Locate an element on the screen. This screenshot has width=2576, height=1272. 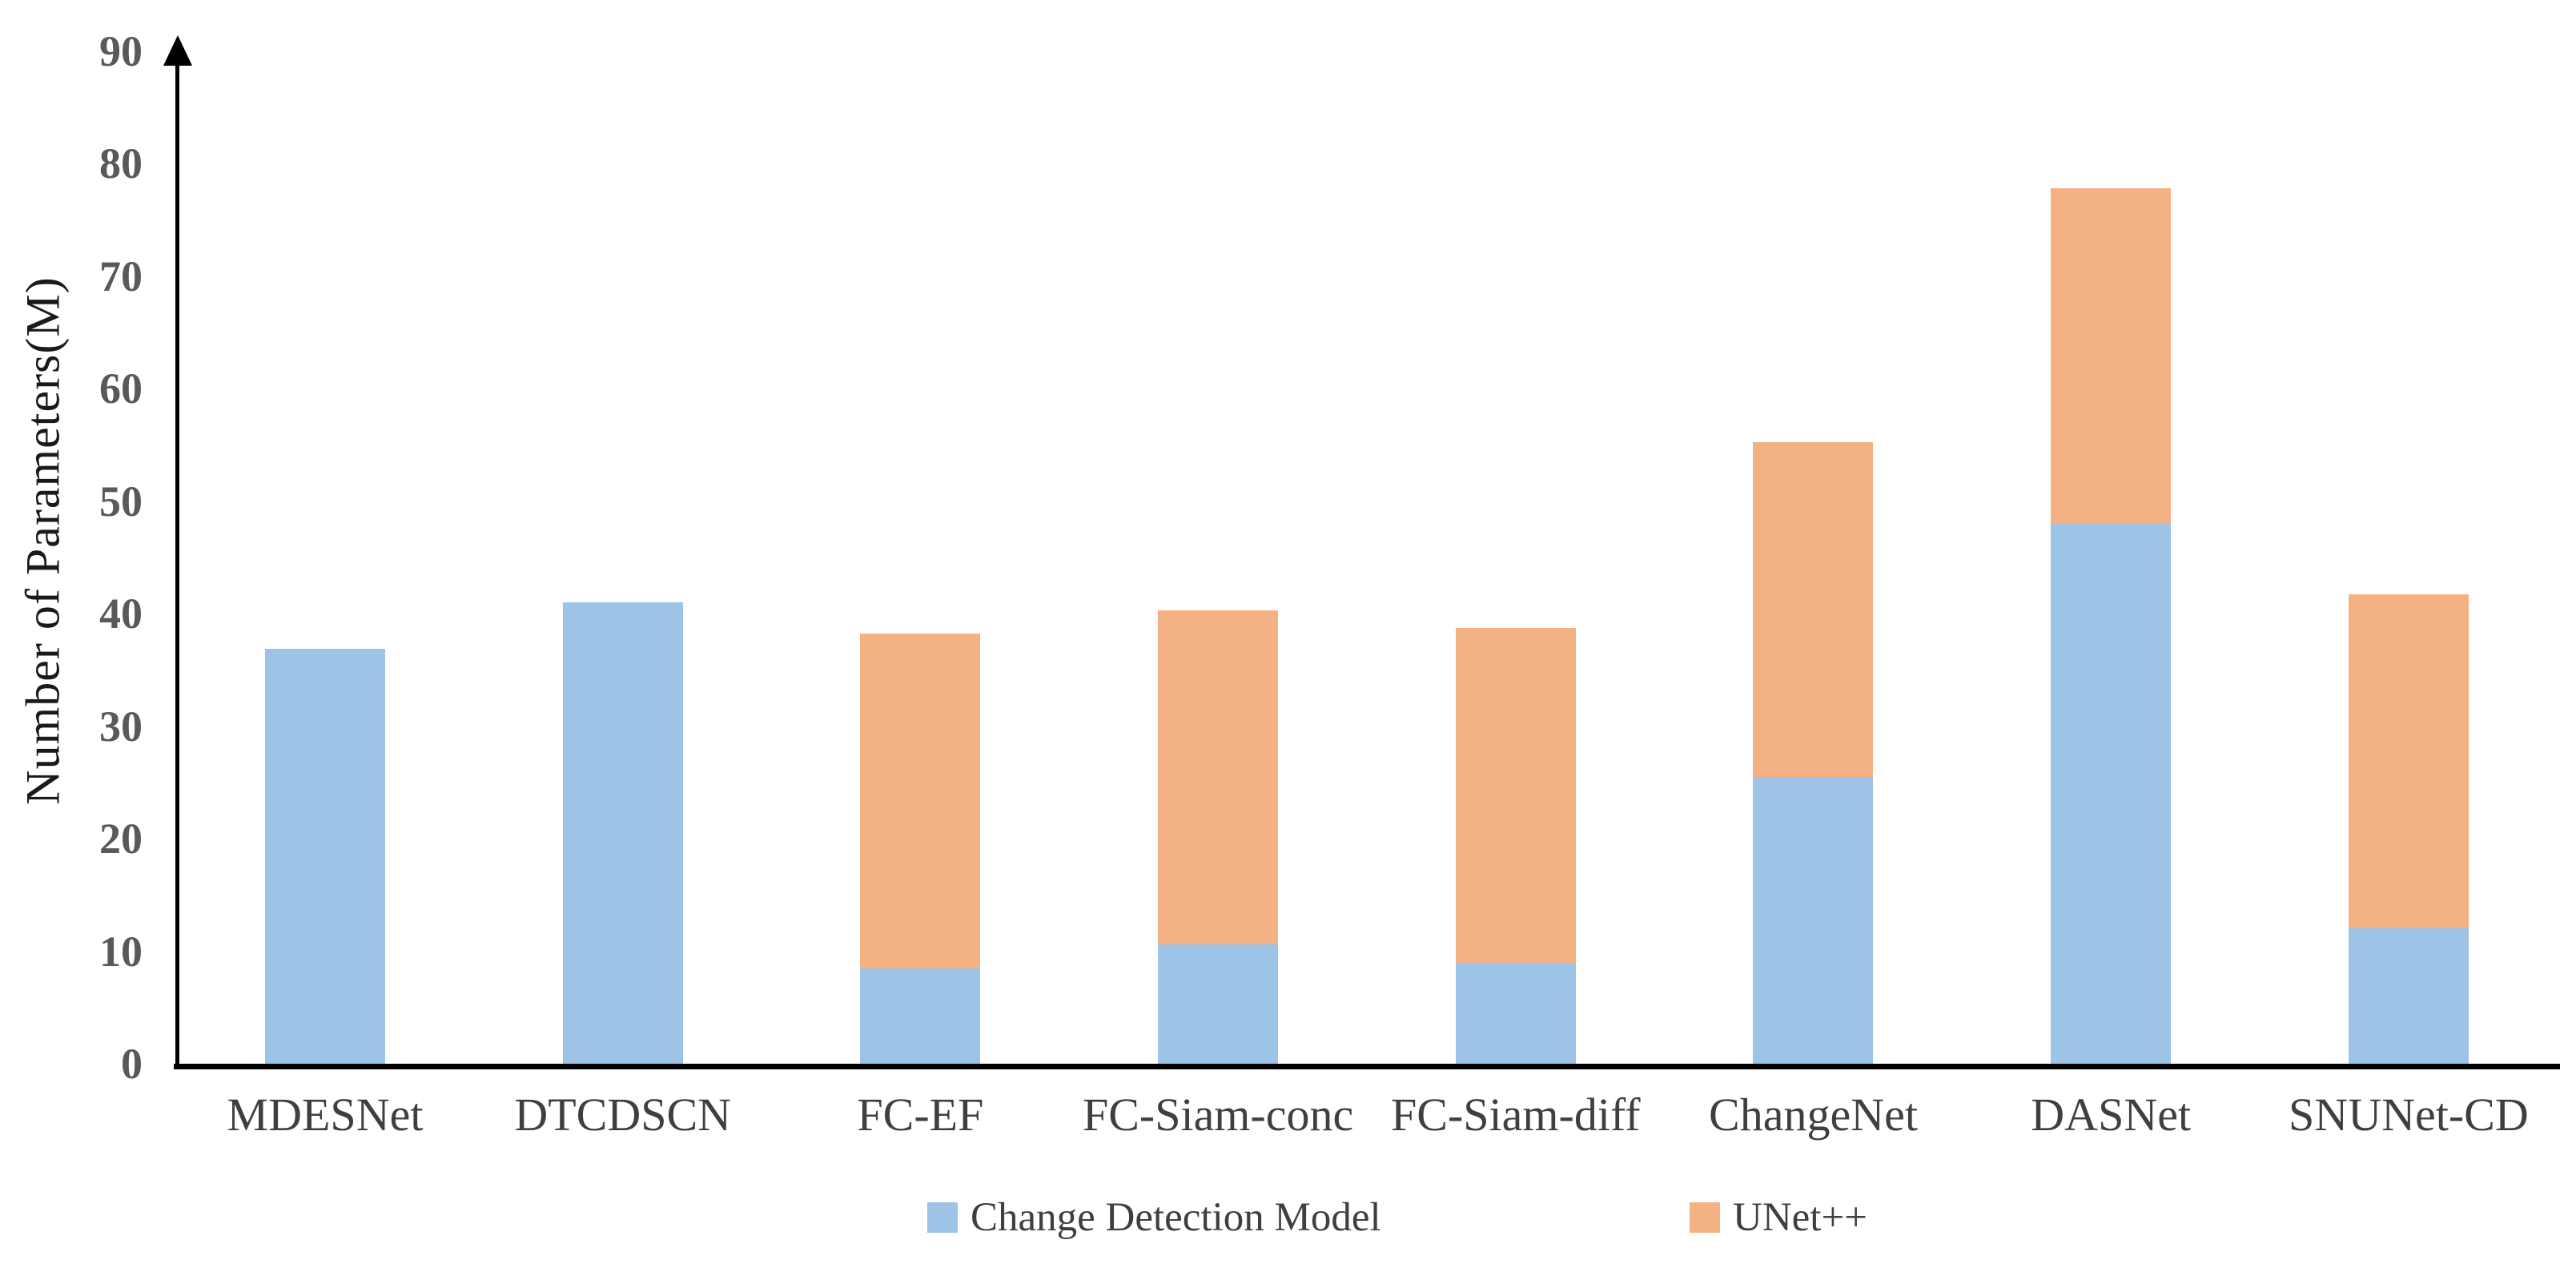
bar-segment-unet-fc-ef is located at coordinates (920, 801).